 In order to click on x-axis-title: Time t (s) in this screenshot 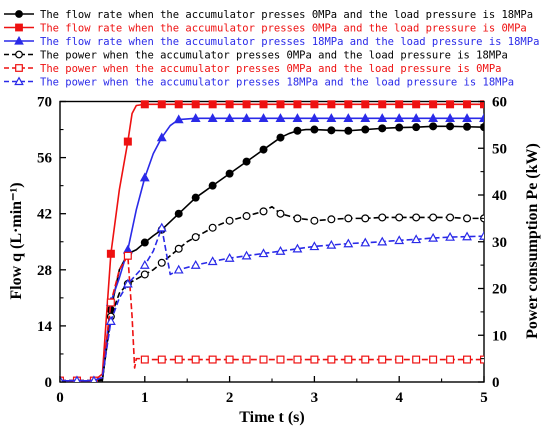, I will do `click(271, 417)`.